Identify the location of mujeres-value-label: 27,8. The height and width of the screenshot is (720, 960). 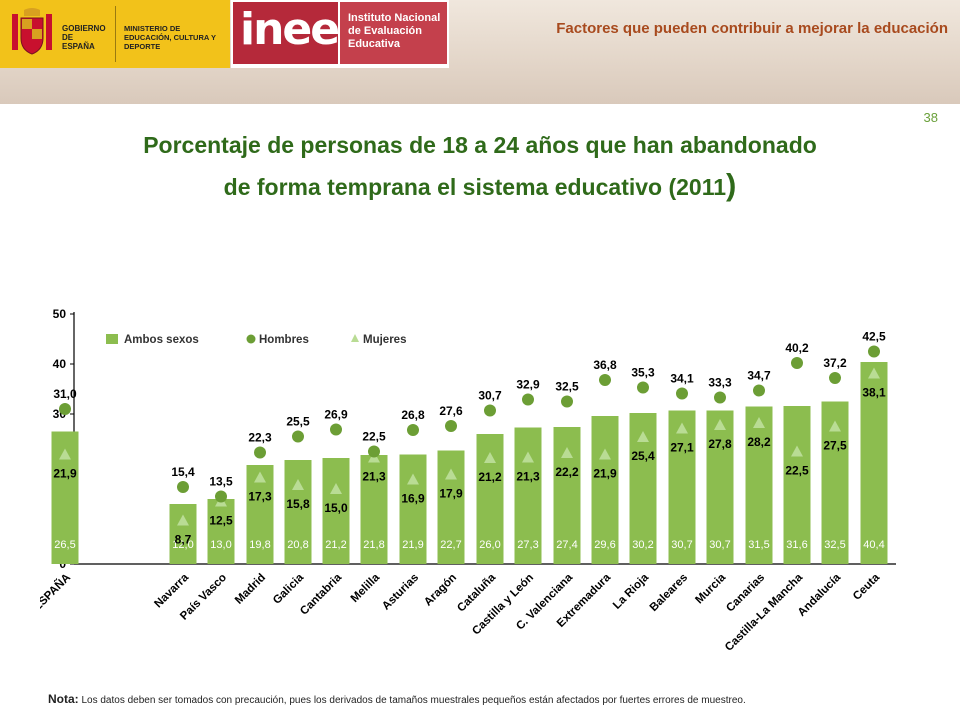
(720, 444).